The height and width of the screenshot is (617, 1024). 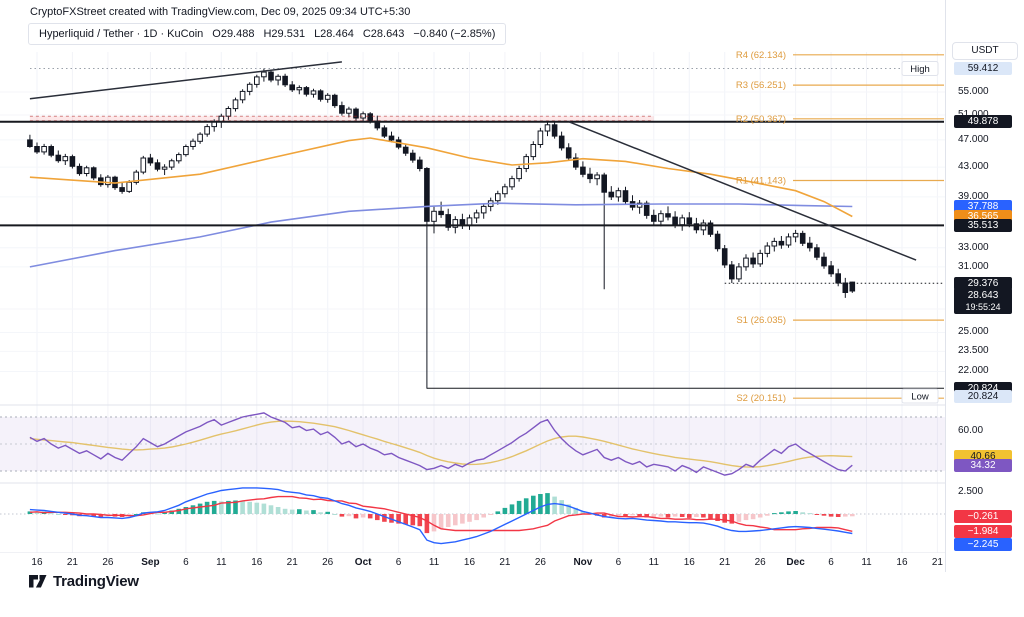 What do you see at coordinates (795, 562) in the screenshot?
I see `time-axis-label: Dec` at bounding box center [795, 562].